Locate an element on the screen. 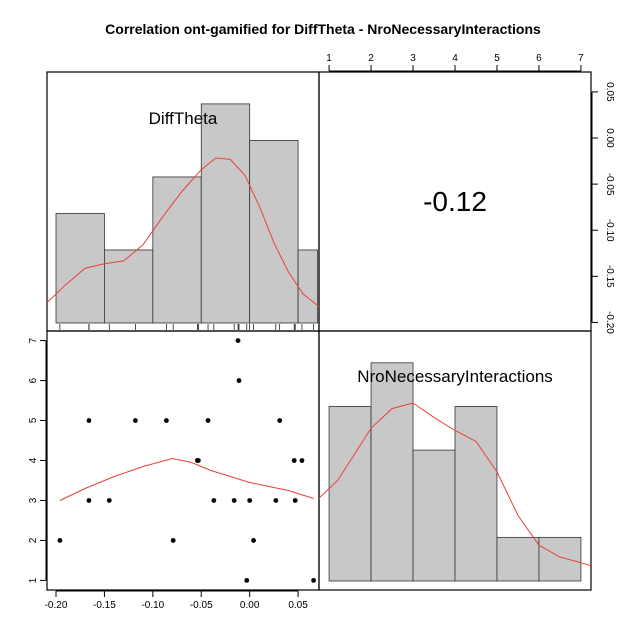  scatter-smooth-line is located at coordinates (186, 479).